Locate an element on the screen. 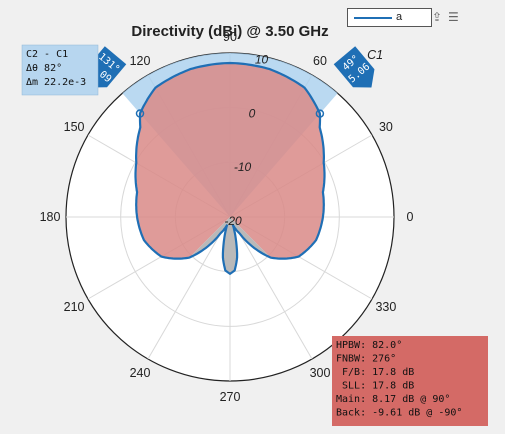 Image resolution: width=505 pixels, height=434 pixels. angle-tick-label: 270 is located at coordinates (230, 397).